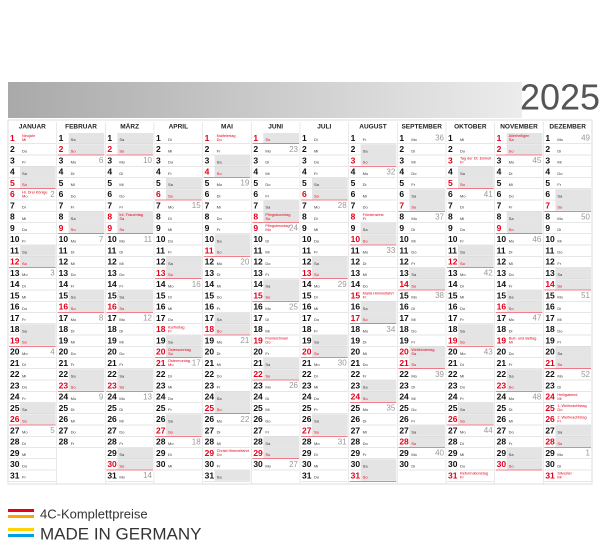 The height and width of the screenshot is (559, 600). Describe the element at coordinates (265, 100) in the screenshot. I see `header-bar` at that location.